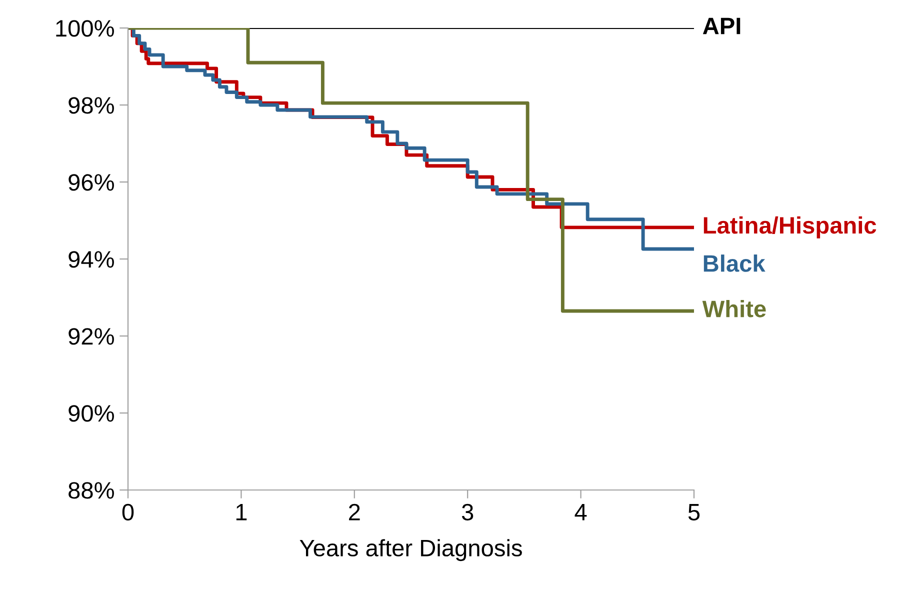  I want to click on y-tick-label: 94%, so click(91, 259).